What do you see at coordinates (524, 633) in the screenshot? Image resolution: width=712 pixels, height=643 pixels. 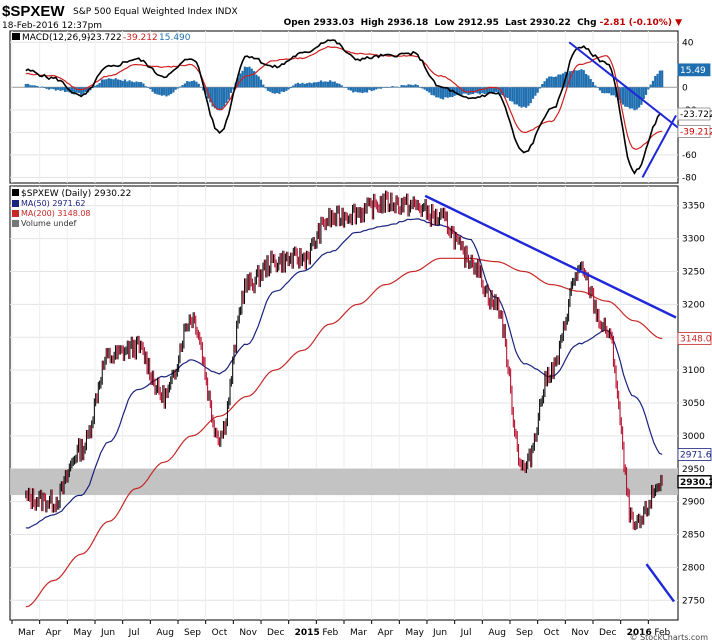 I see `x-tick-label: Sep` at bounding box center [524, 633].